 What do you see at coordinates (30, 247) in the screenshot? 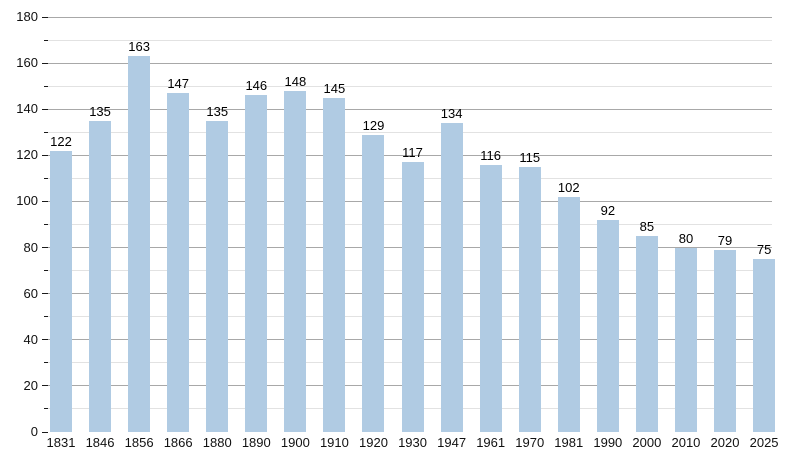
I see `y-tick-label: 80` at bounding box center [30, 247].